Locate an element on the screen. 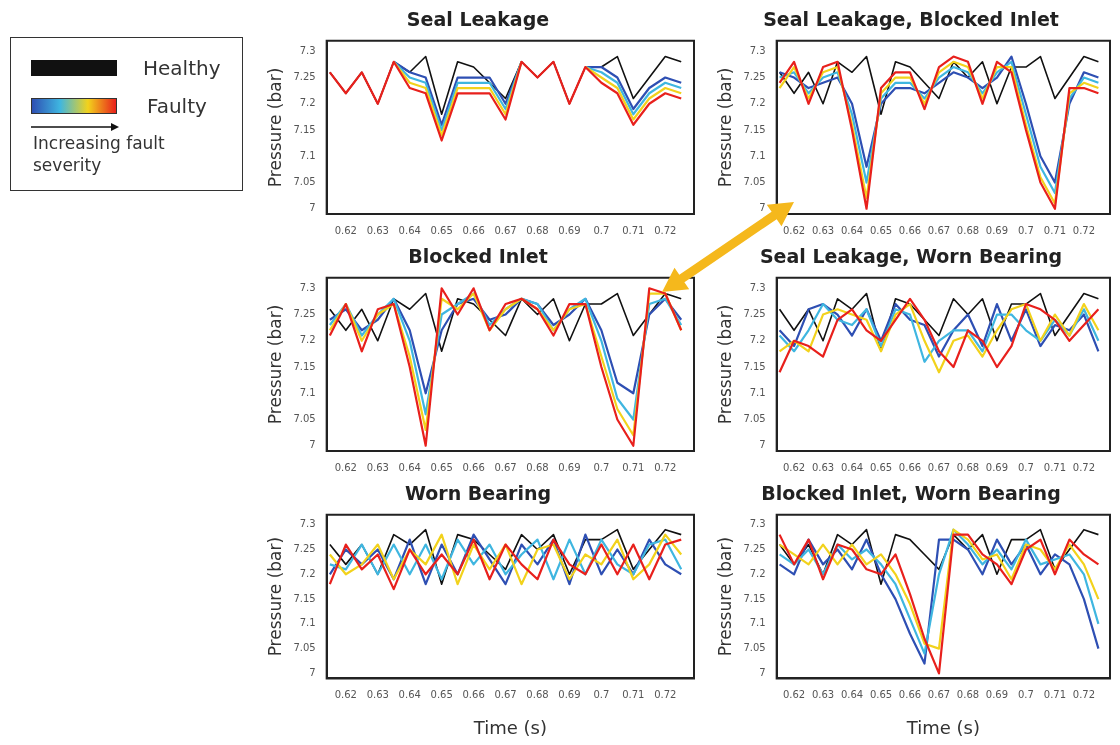  chart-title: Seal Leakage, Worn Bearing is located at coordinates (911, 256).